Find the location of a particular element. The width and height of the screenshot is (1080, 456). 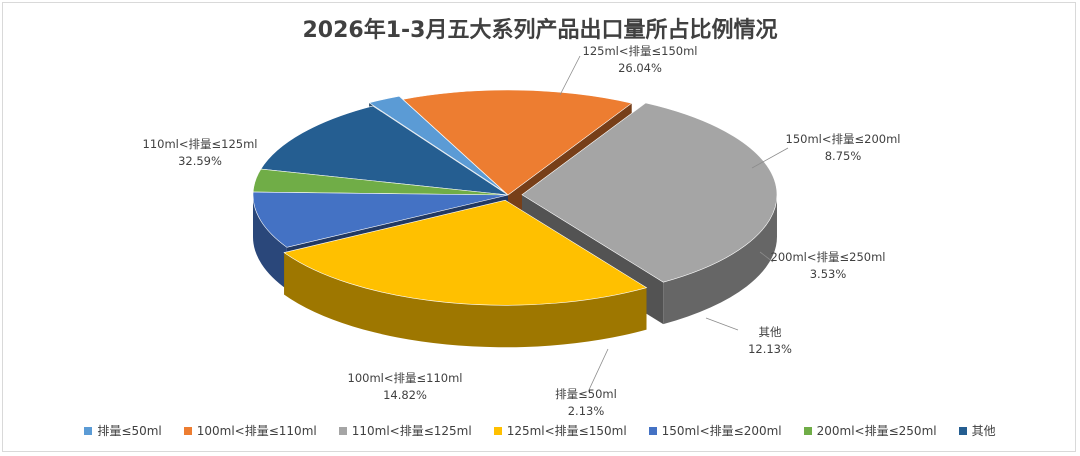

slice-label: 排量≤50ml is located at coordinates (586, 394).